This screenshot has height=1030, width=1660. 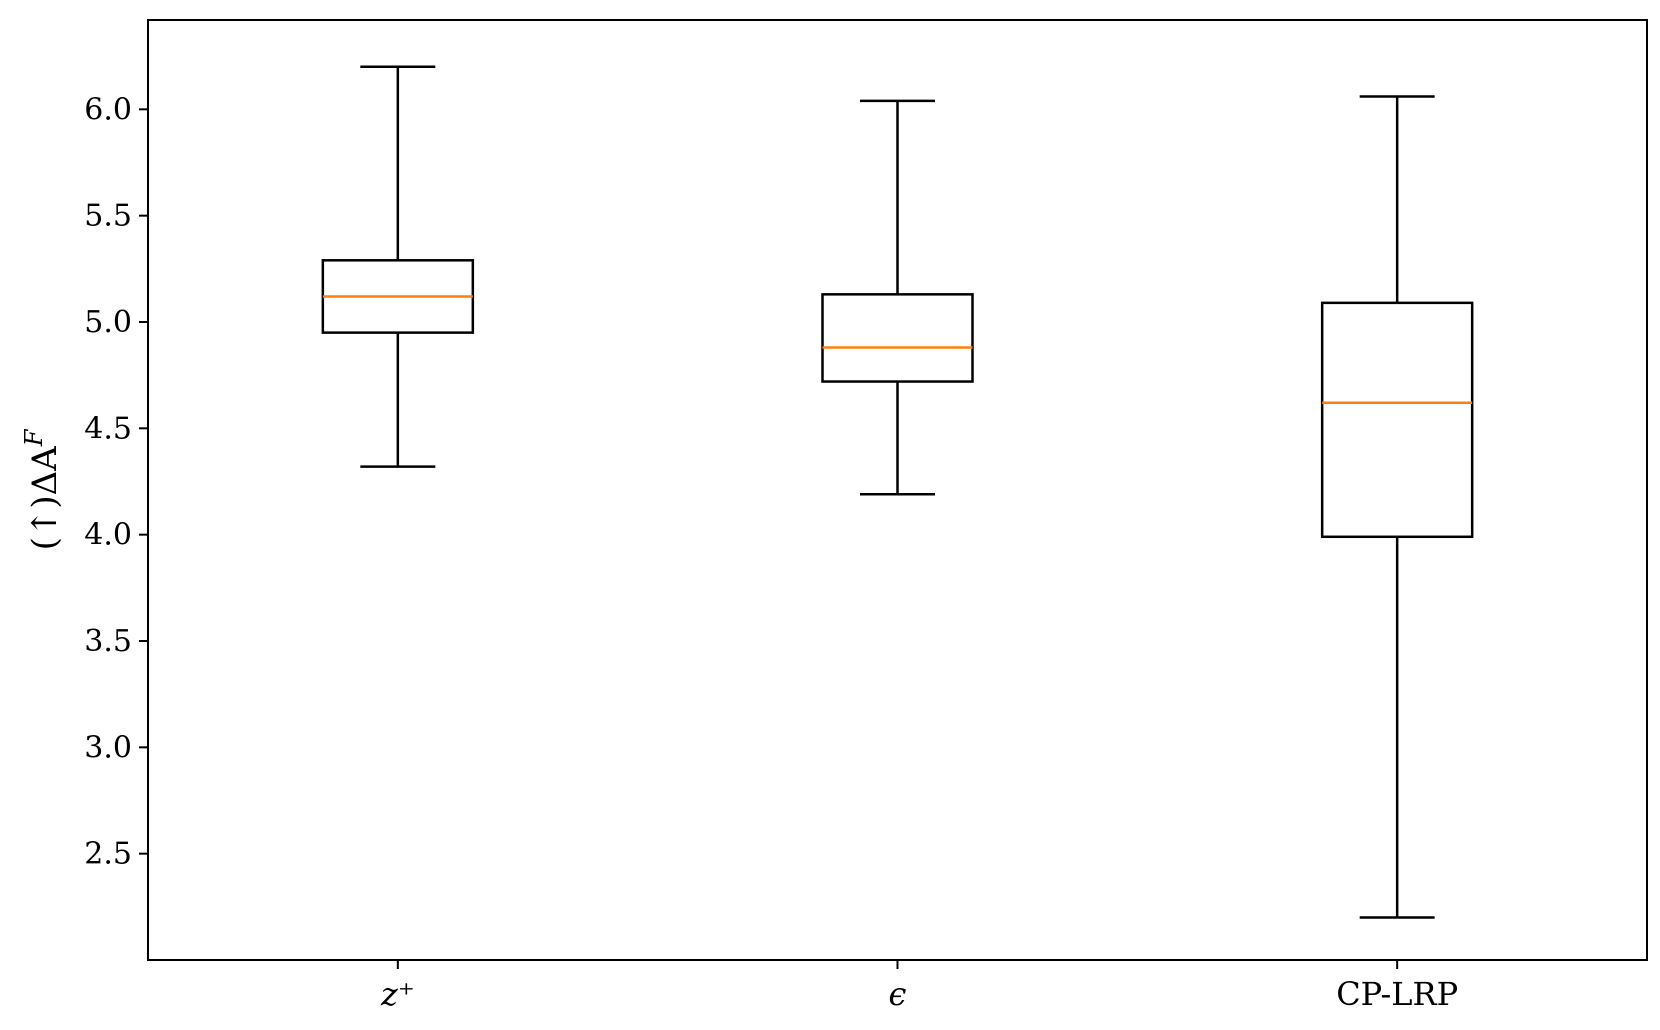 I want to click on y-tick-label: 2.5, so click(x=108, y=854).